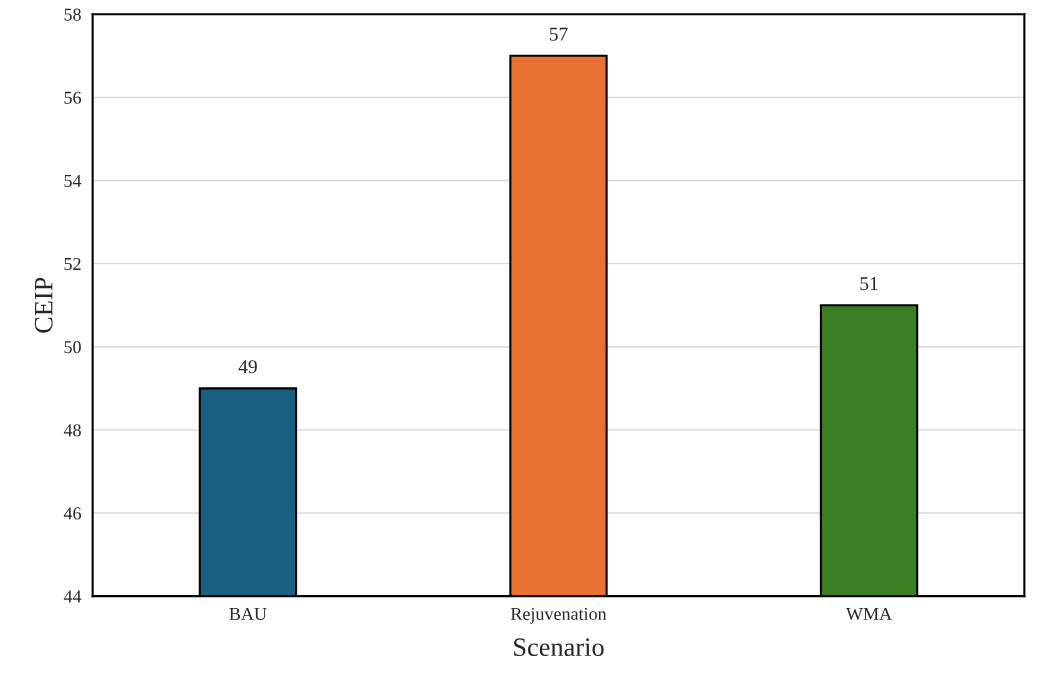 The height and width of the screenshot is (679, 1041). What do you see at coordinates (248, 613) in the screenshot?
I see `x-tick-label: BAU` at bounding box center [248, 613].